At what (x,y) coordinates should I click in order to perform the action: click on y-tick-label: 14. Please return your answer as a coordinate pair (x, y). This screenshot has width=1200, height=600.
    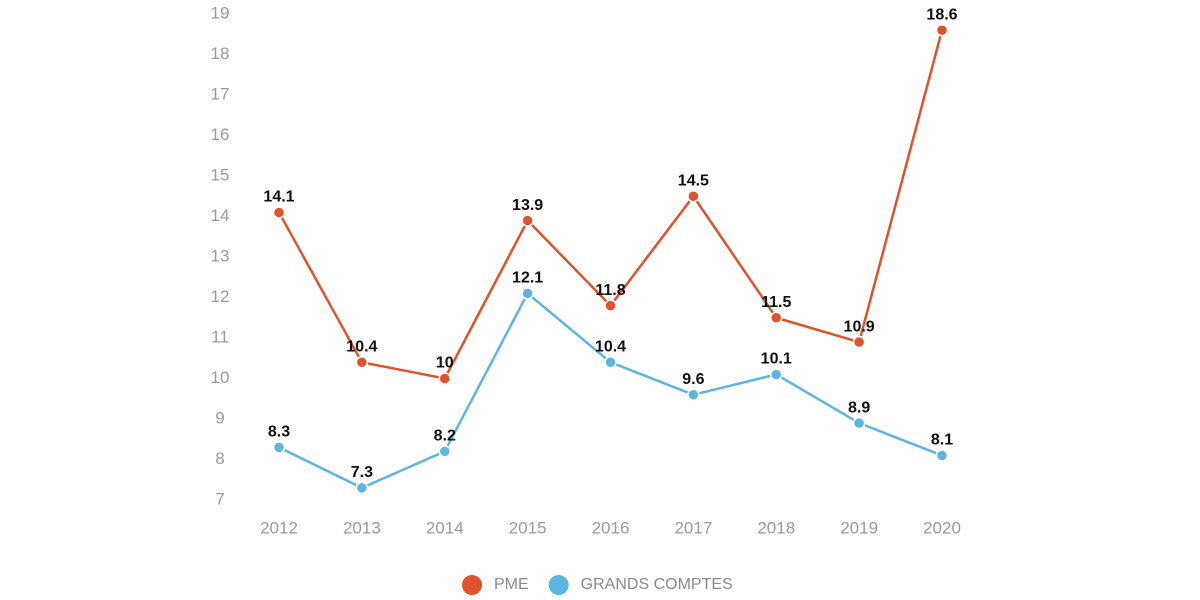
    Looking at the image, I should click on (220, 215).